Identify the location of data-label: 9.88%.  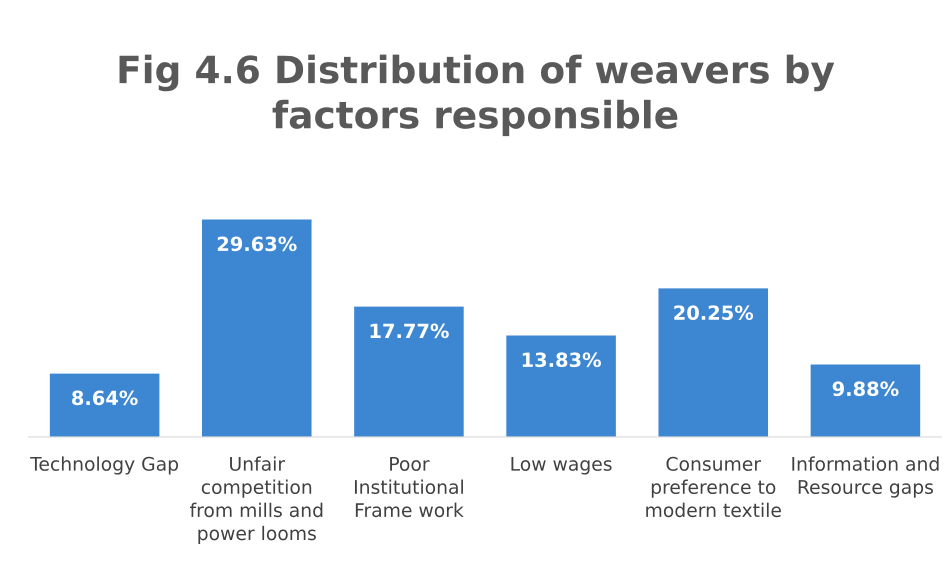
(865, 388).